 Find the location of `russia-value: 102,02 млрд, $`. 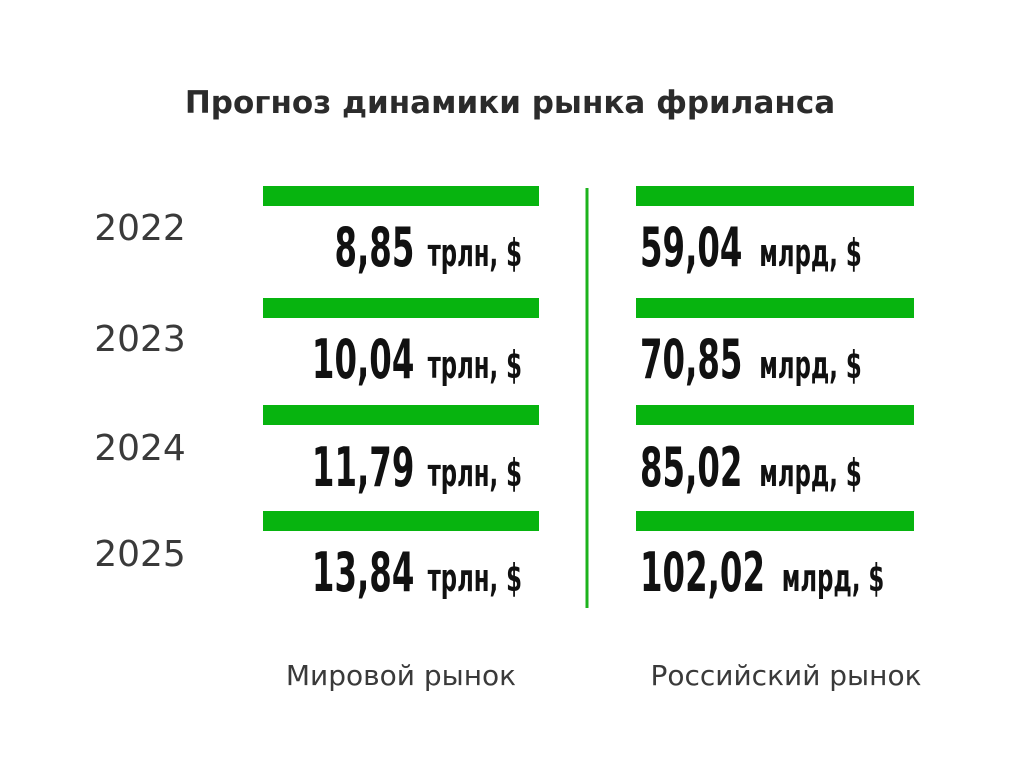

russia-value: 102,02 млрд, $ is located at coordinates (762, 573).